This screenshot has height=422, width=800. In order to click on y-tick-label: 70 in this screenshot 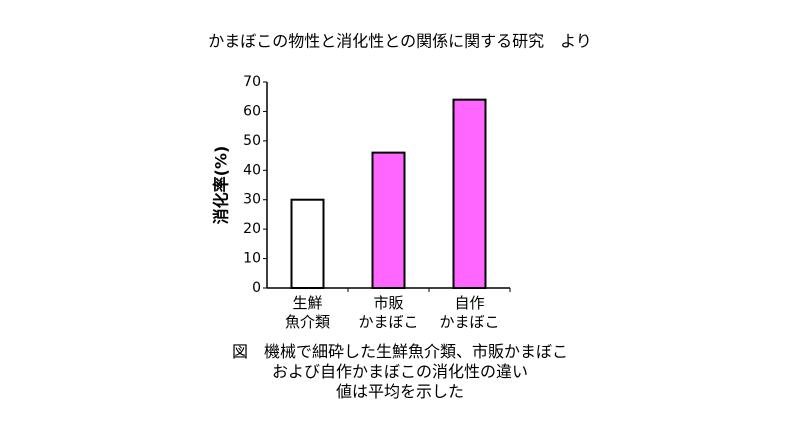, I will do `click(252, 82)`.